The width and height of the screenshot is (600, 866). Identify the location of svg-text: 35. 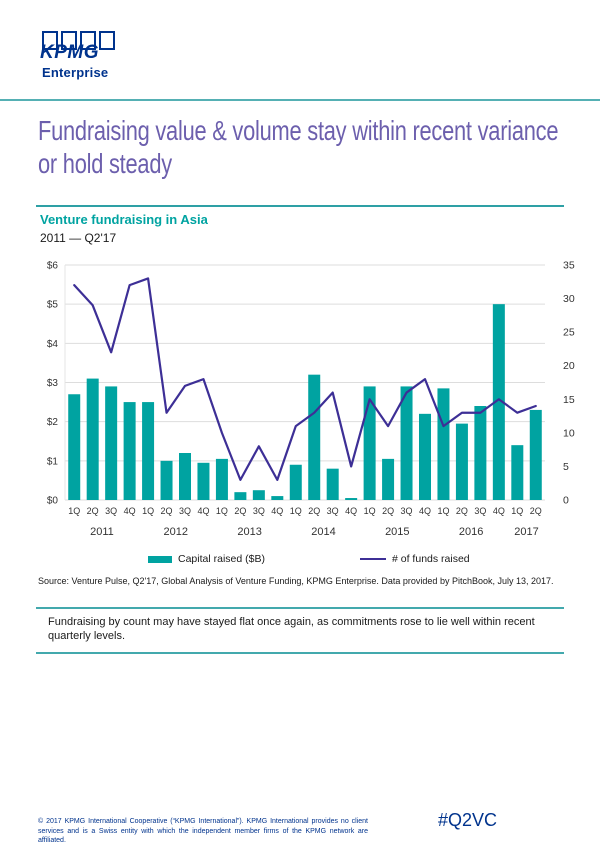
(569, 266).